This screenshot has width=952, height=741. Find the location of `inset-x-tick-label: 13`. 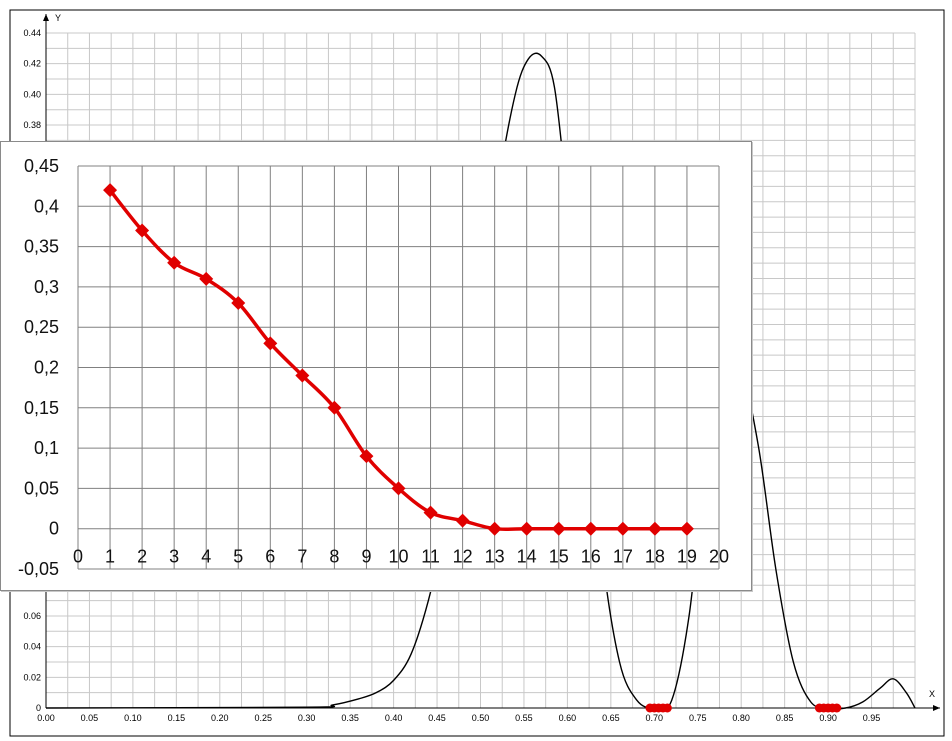

inset-x-tick-label: 13 is located at coordinates (495, 557).